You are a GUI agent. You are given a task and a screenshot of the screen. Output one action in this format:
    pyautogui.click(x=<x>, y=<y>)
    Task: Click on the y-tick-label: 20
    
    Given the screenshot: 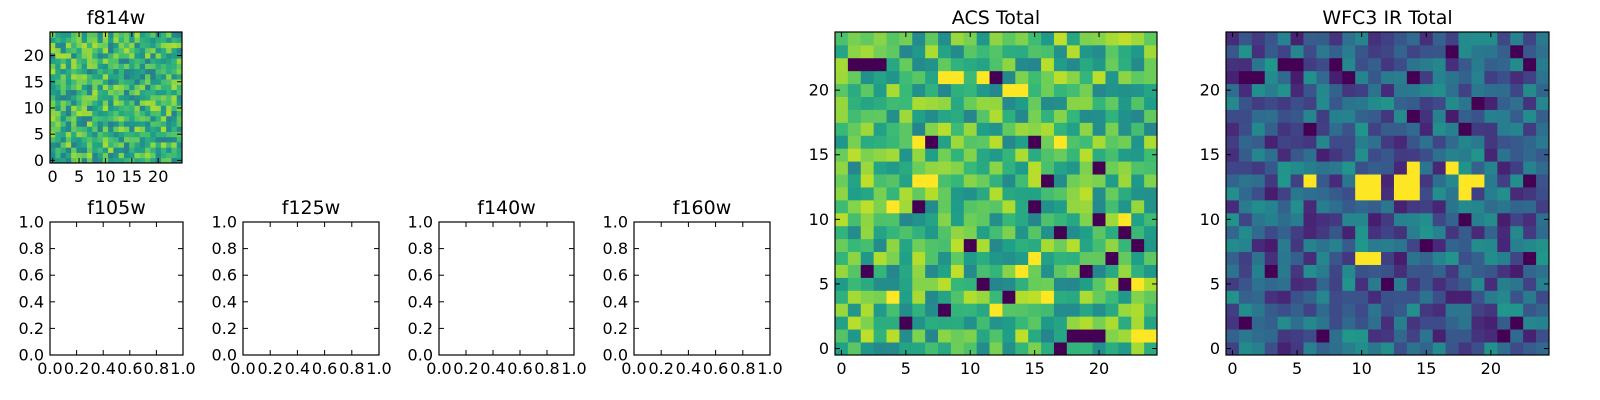 What is the action you would take?
    pyautogui.click(x=819, y=90)
    